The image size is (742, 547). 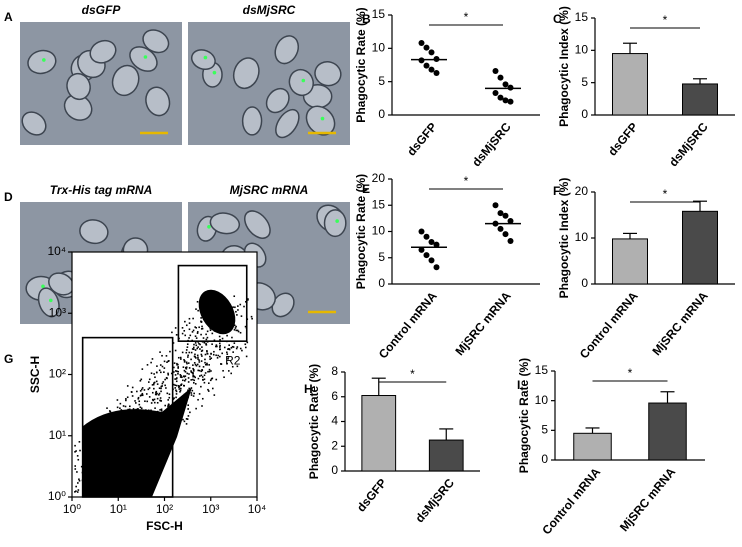 What do you see at coordinates (381, 114) in the screenshot?
I see `y-tick-label: 0` at bounding box center [381, 114].